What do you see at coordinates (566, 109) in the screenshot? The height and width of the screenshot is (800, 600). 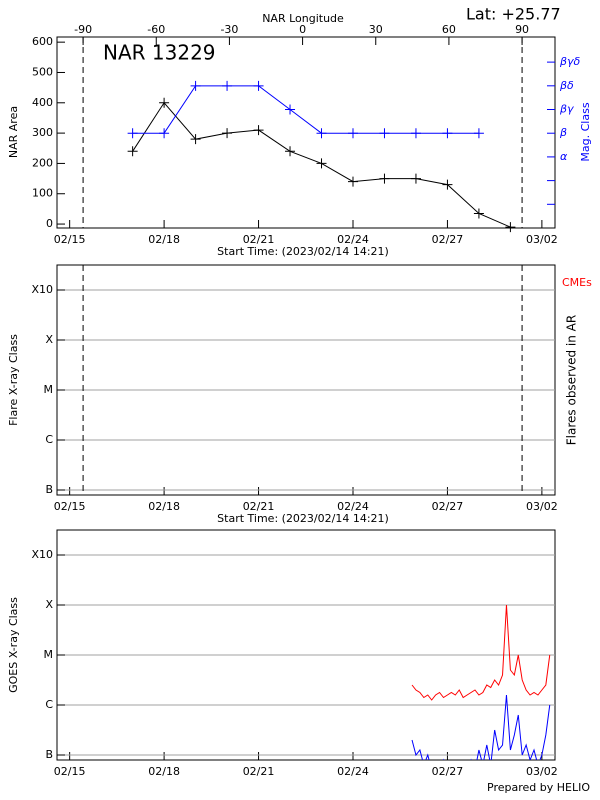 I see `y2-tick-label: βγ` at bounding box center [566, 109].